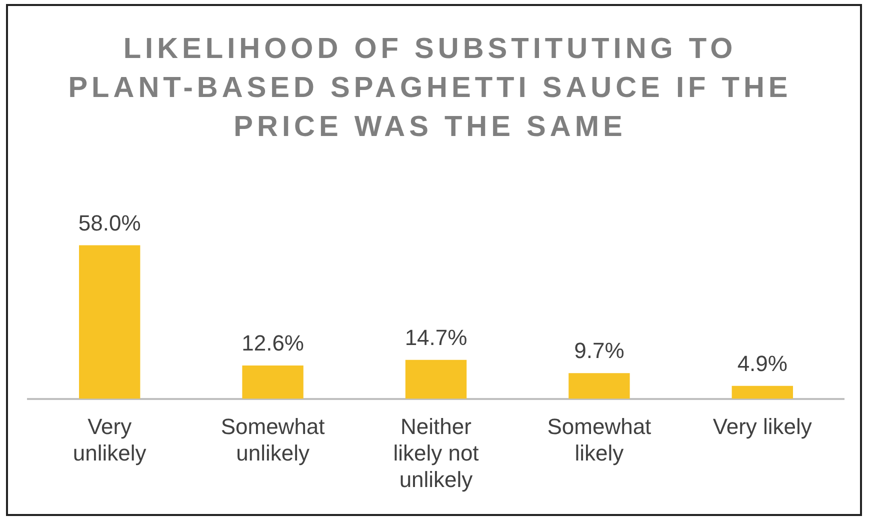 The height and width of the screenshot is (524, 872). I want to click on data-label: 58.0%, so click(109, 223).